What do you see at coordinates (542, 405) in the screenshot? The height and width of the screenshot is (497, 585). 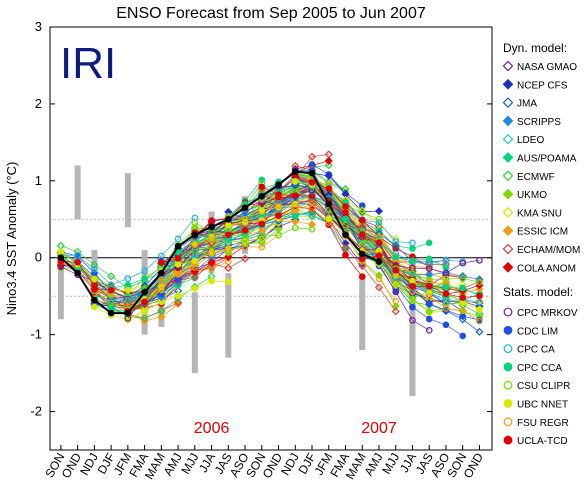 I see `legend-item-label: UBC NNET` at bounding box center [542, 405].